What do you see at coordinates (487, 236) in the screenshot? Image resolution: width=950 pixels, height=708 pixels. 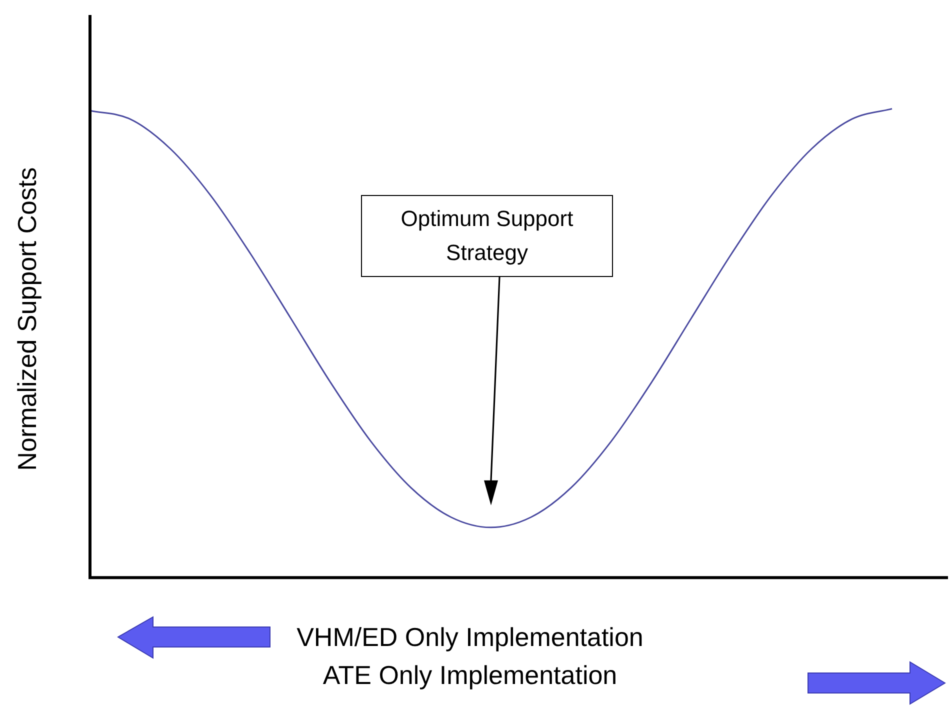 I see `callout-box: Optimum Support Strategy` at bounding box center [487, 236].